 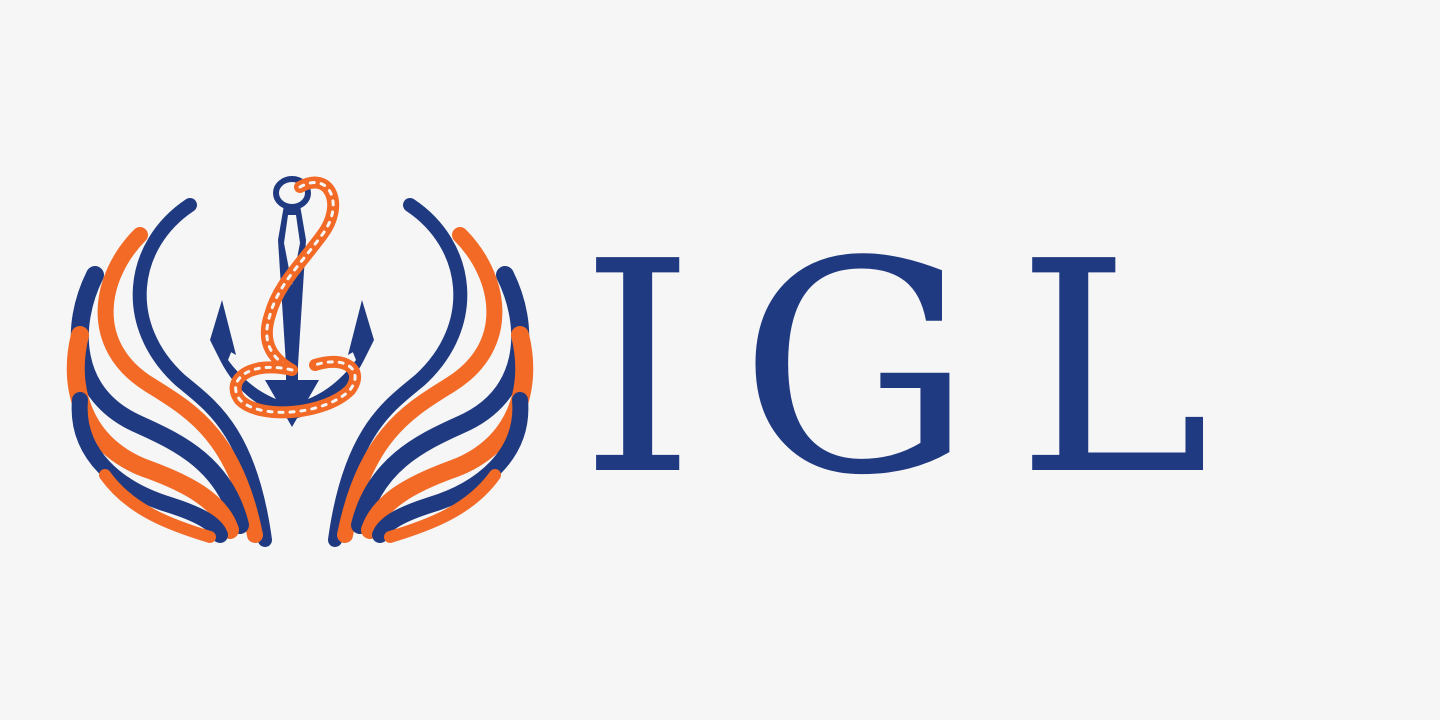 I want to click on anchor-icon, so click(x=292, y=301).